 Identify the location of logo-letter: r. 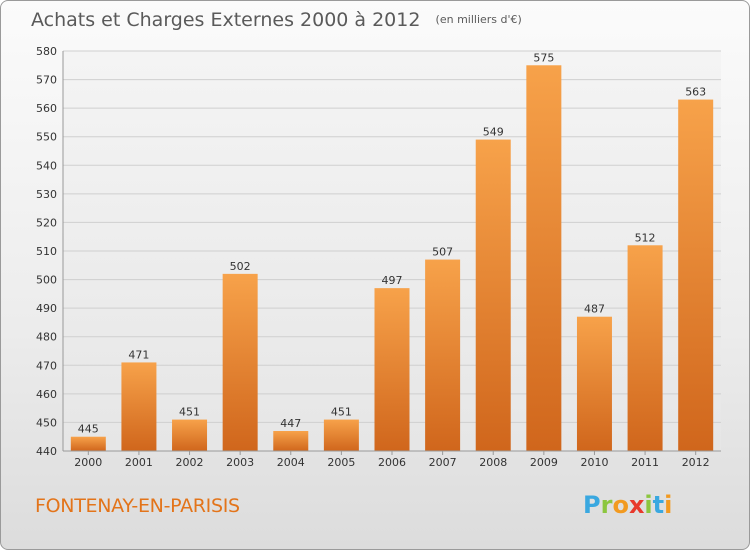
(606, 505).